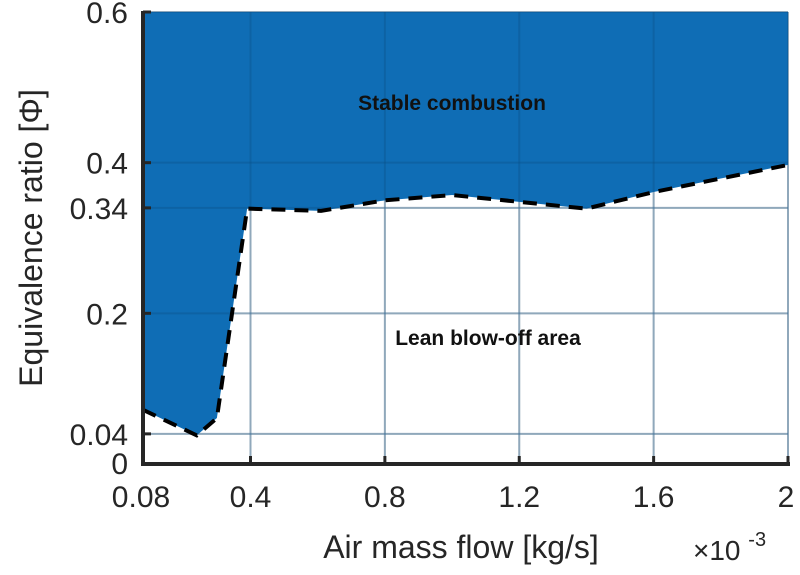 This screenshot has height=575, width=800. What do you see at coordinates (757, 540) in the screenshot?
I see `x-exponent-power: -3` at bounding box center [757, 540].